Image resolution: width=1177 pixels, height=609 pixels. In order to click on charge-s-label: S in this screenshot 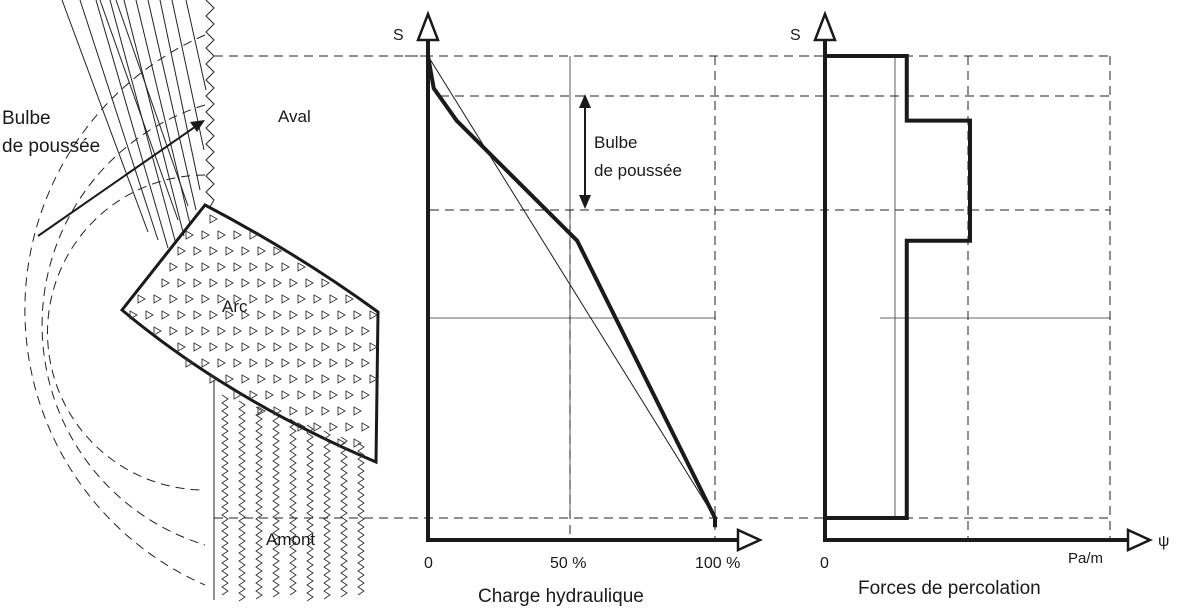, I will do `click(398, 35)`.